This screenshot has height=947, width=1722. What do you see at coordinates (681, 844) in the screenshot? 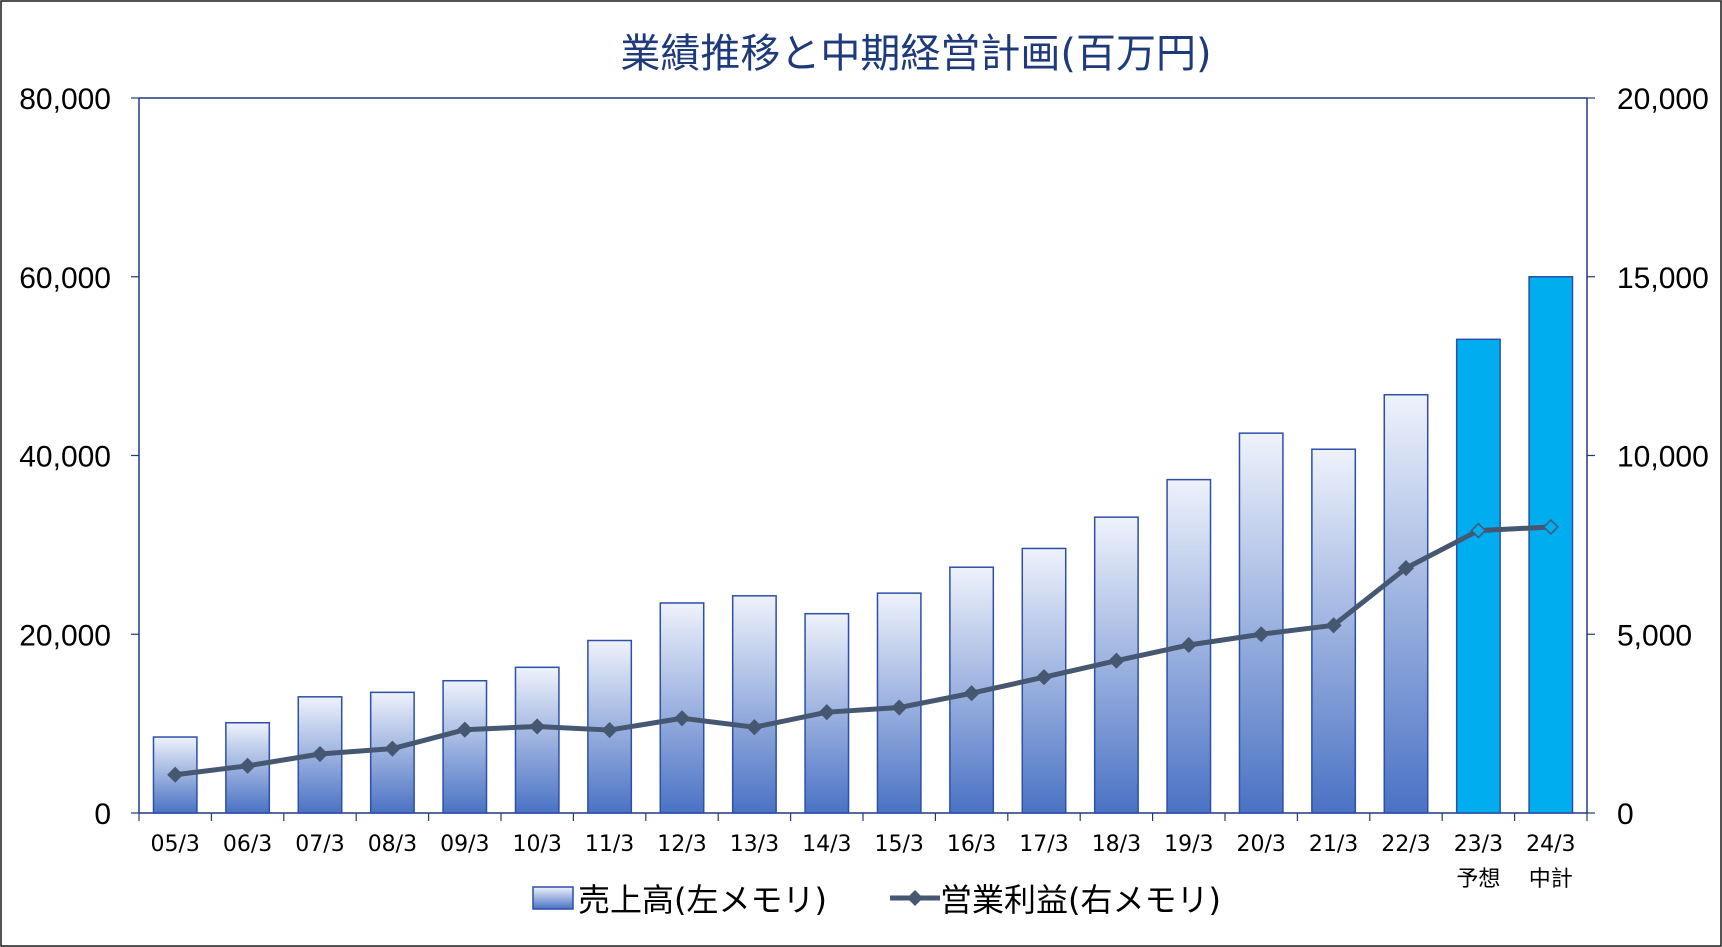
I see `x-tick-label: 12/3` at bounding box center [681, 844].